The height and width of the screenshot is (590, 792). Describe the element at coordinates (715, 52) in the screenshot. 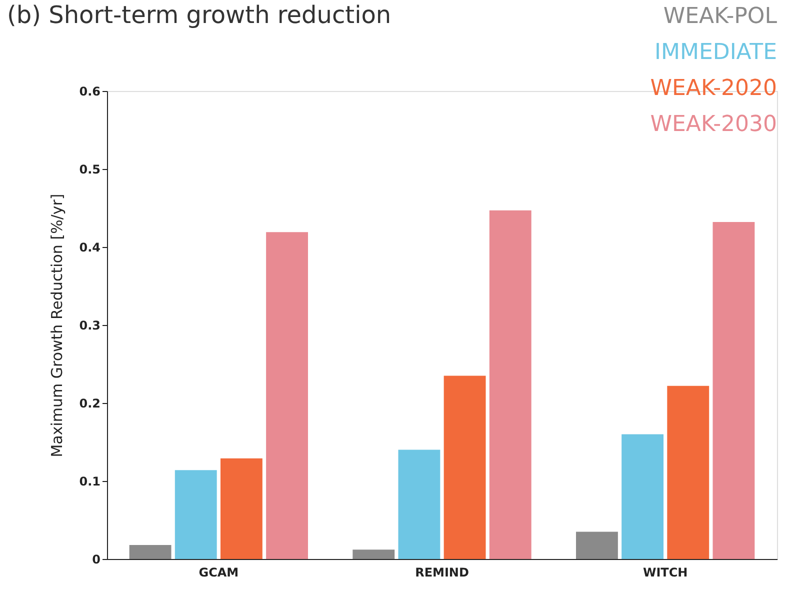

I see `text: IMMEDIATE` at that location.